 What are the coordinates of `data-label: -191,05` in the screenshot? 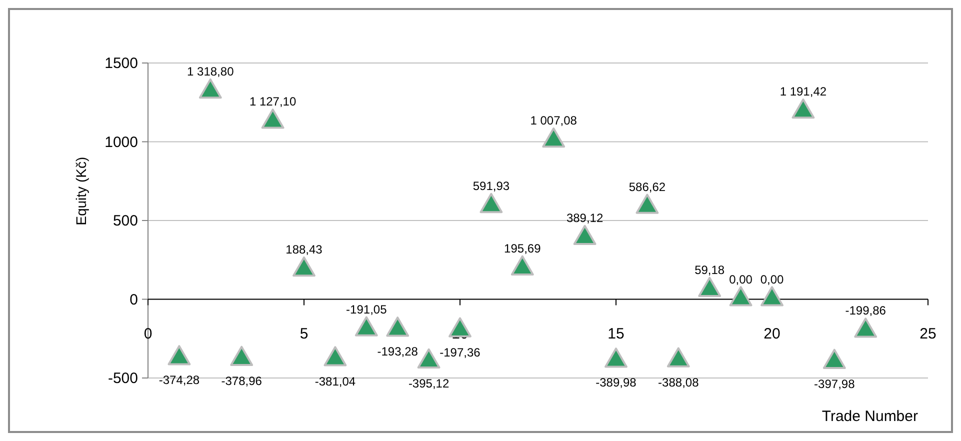 It's located at (367, 309).